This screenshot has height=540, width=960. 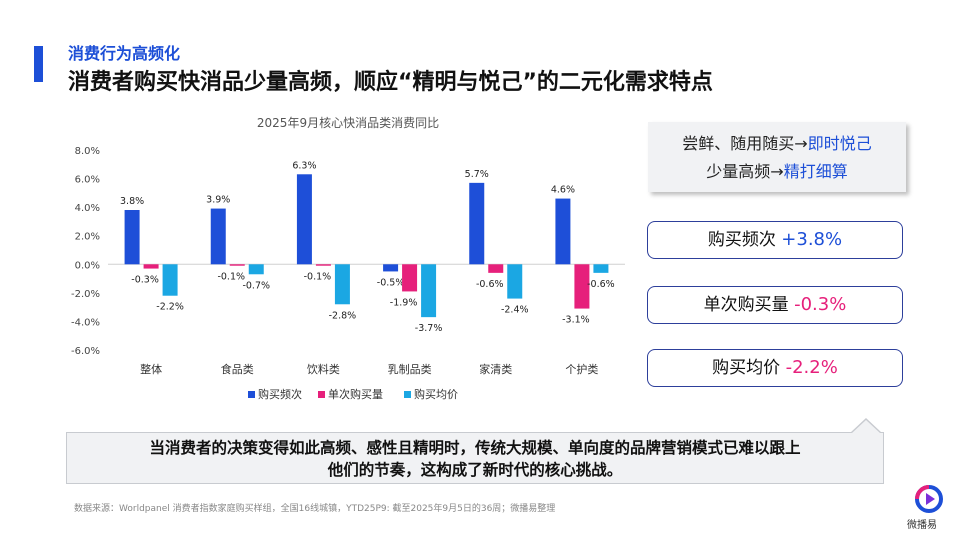 I want to click on chart-title: 2025年9月核心快消品类消费同比, so click(x=348, y=123).